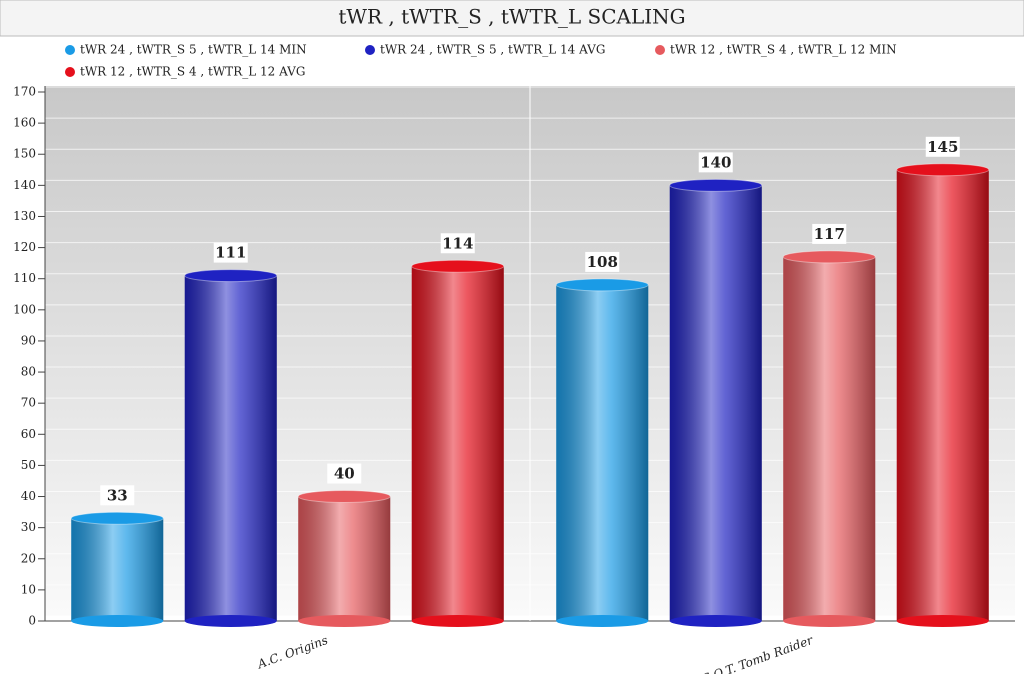 Image resolution: width=1024 pixels, height=674 pixels. I want to click on y-tick-label: 110, so click(24, 278).